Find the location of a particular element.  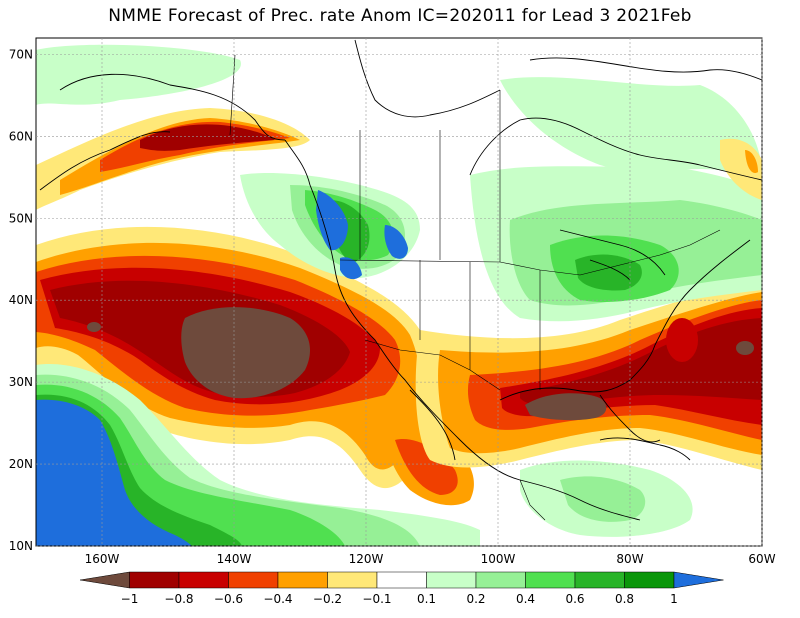

longitude-tick-label: 160W is located at coordinates (102, 559).